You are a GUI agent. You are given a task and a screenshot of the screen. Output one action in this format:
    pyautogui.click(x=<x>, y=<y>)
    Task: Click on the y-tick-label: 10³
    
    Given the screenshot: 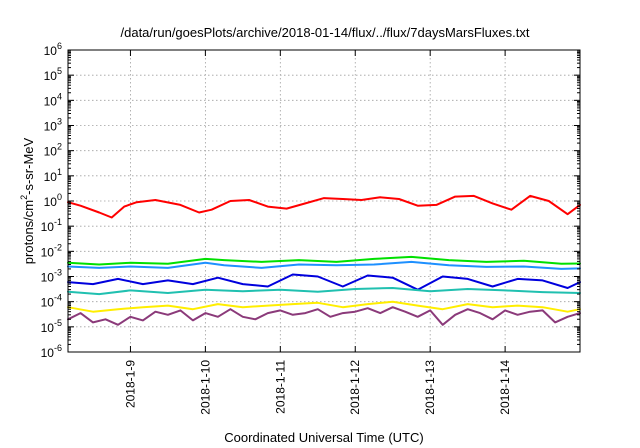 What is the action you would take?
    pyautogui.click(x=53, y=125)
    